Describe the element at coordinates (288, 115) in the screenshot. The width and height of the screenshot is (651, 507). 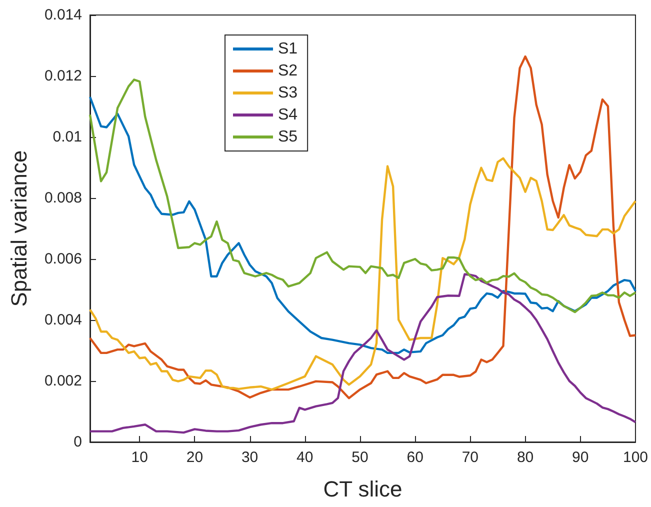
I see `legend-label: S4` at that location.